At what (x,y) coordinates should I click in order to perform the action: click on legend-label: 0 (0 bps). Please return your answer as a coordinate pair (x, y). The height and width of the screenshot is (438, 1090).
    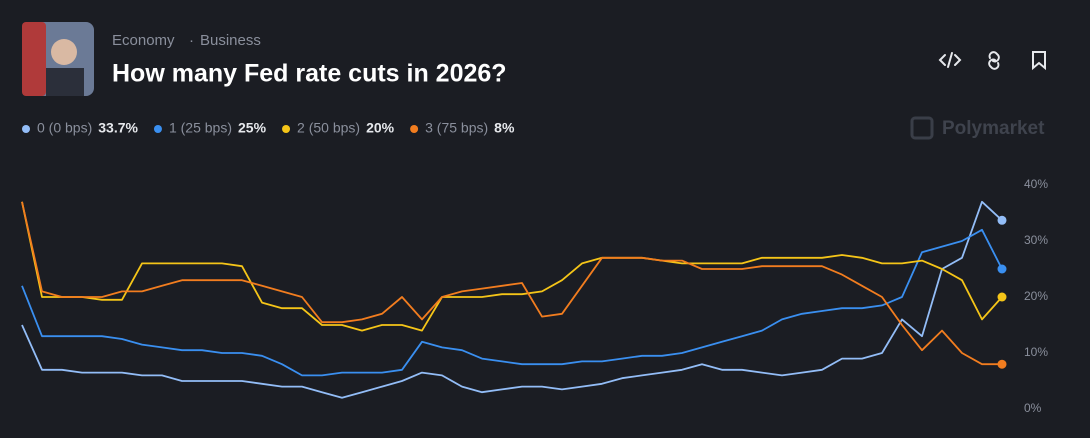
    Looking at the image, I should click on (64, 128).